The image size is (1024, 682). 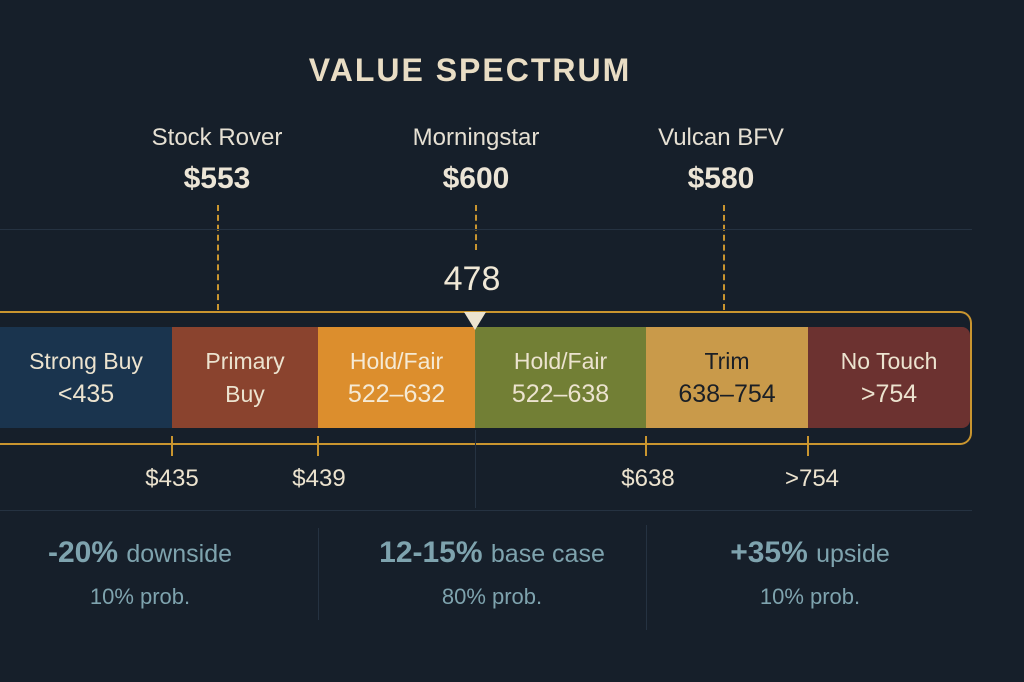 I want to click on tick-label: $435, so click(x=172, y=478).